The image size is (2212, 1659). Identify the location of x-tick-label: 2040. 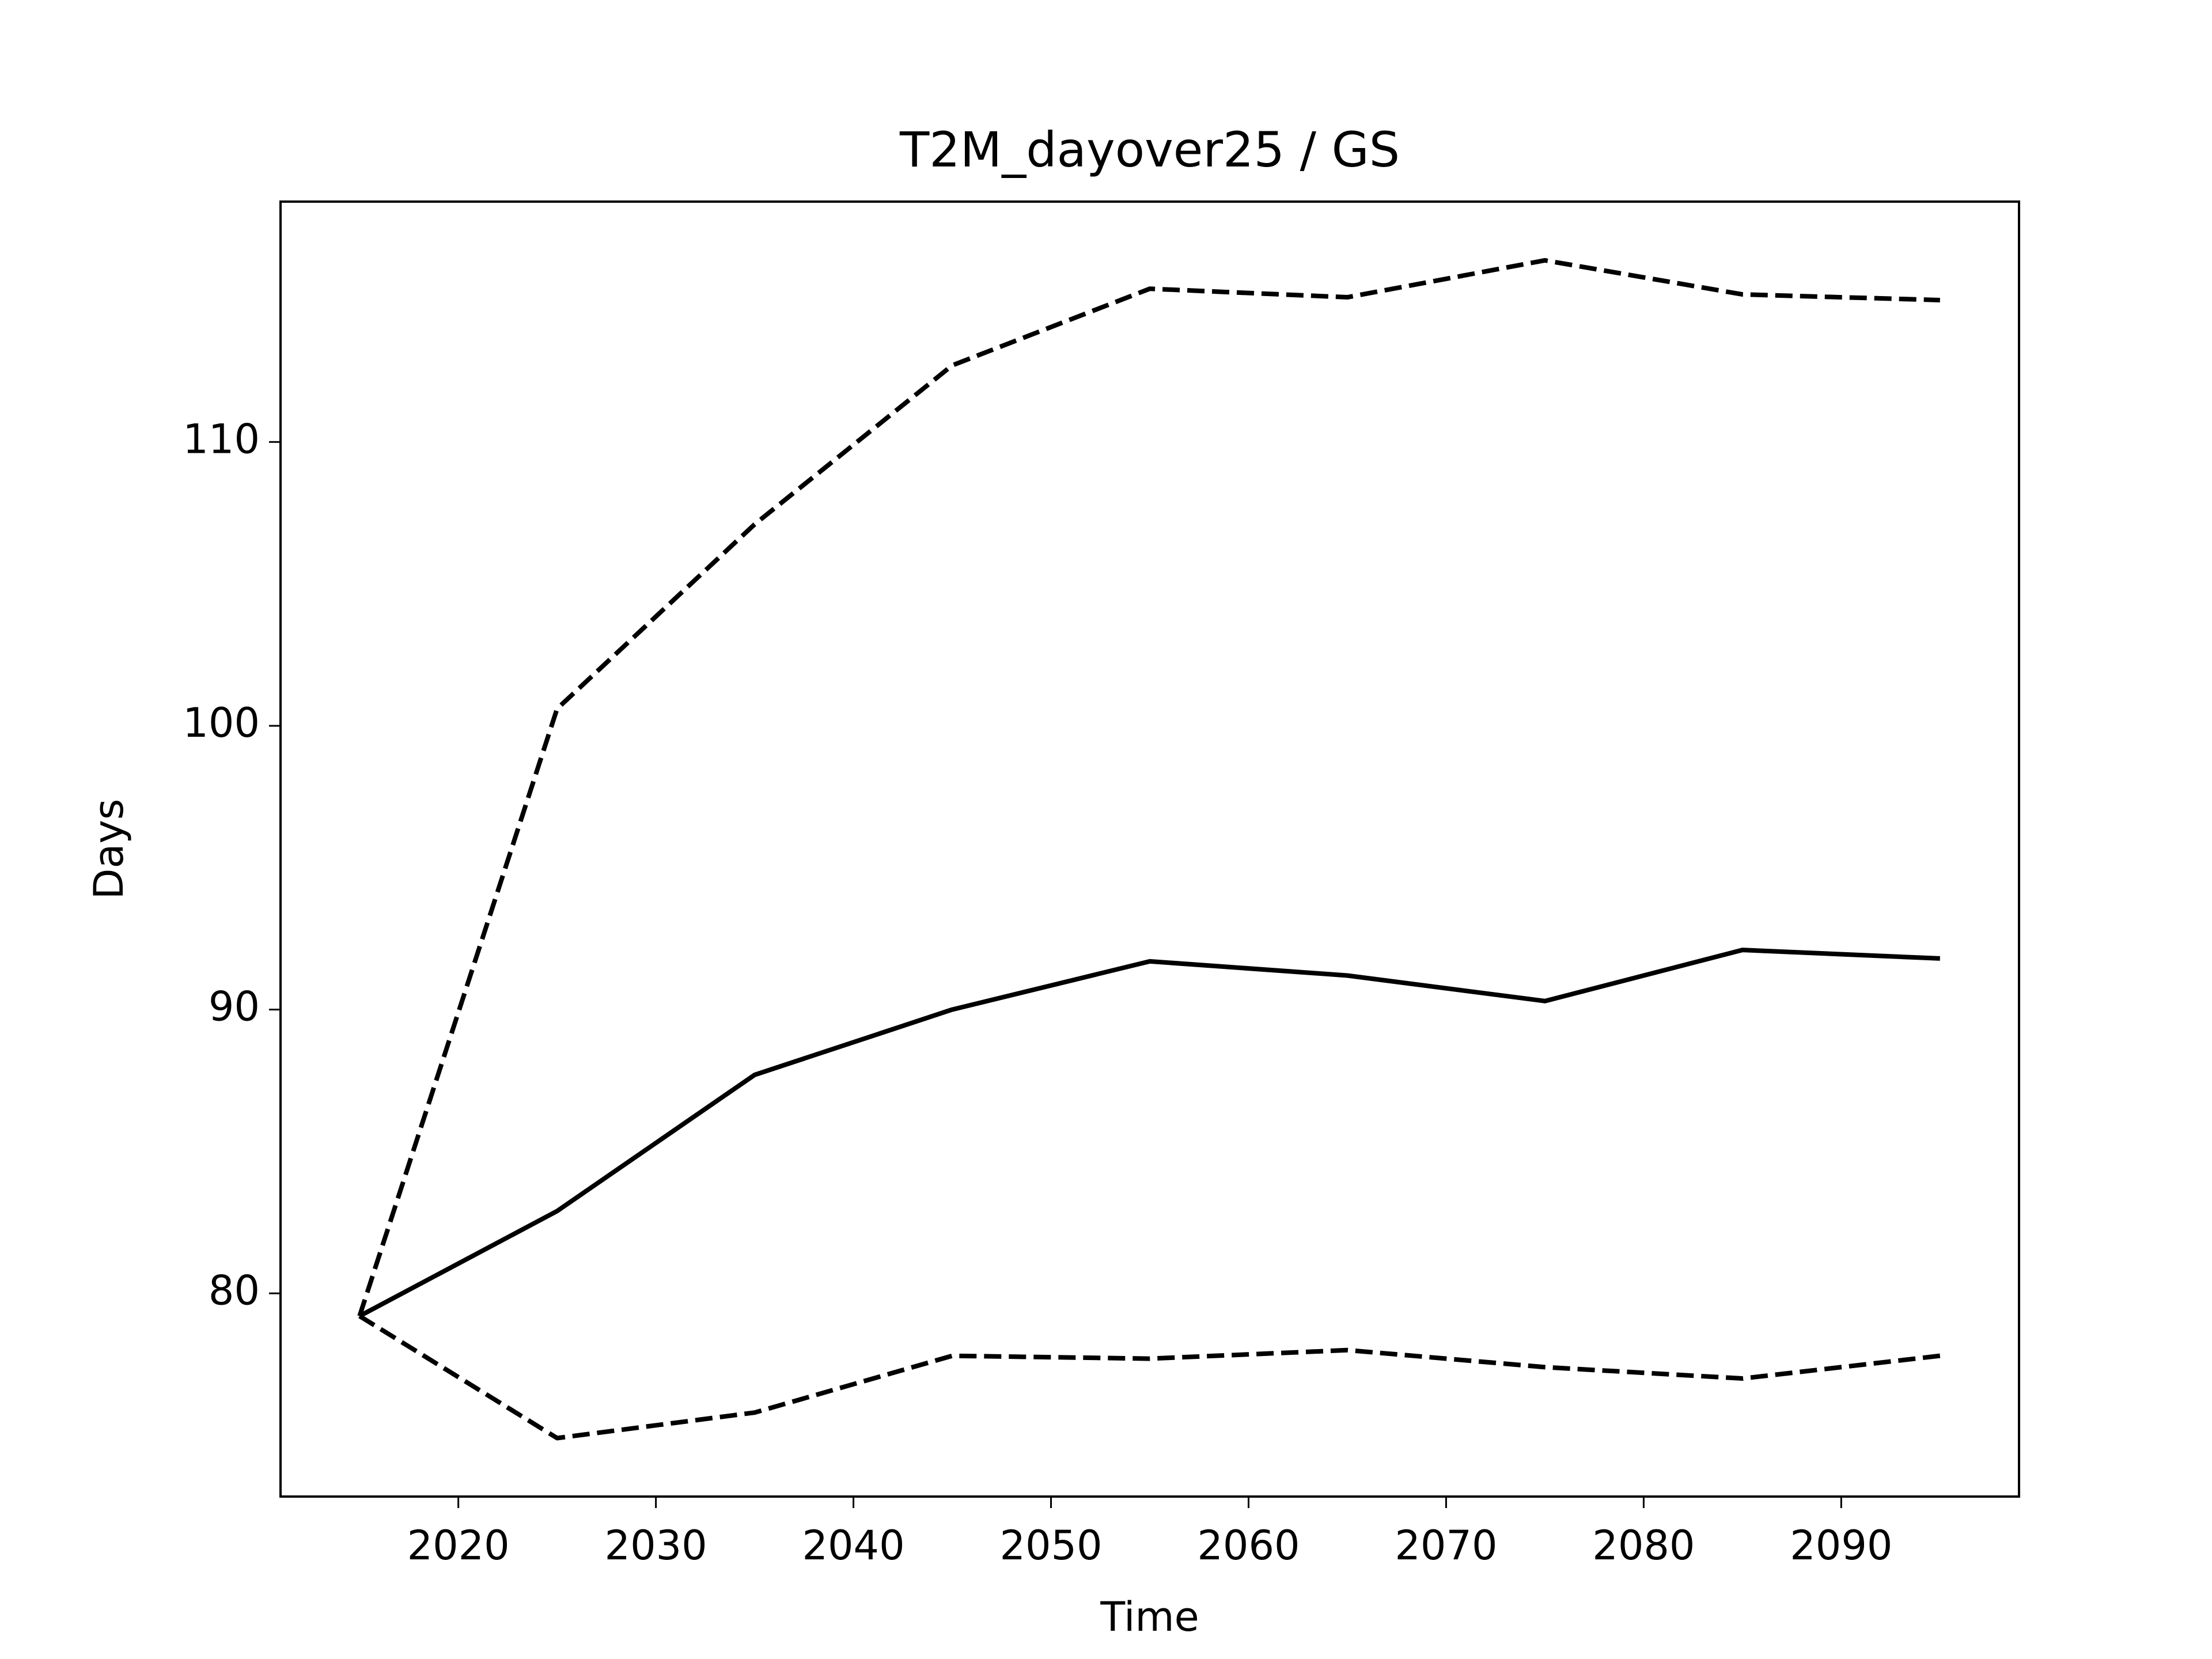
(853, 1545).